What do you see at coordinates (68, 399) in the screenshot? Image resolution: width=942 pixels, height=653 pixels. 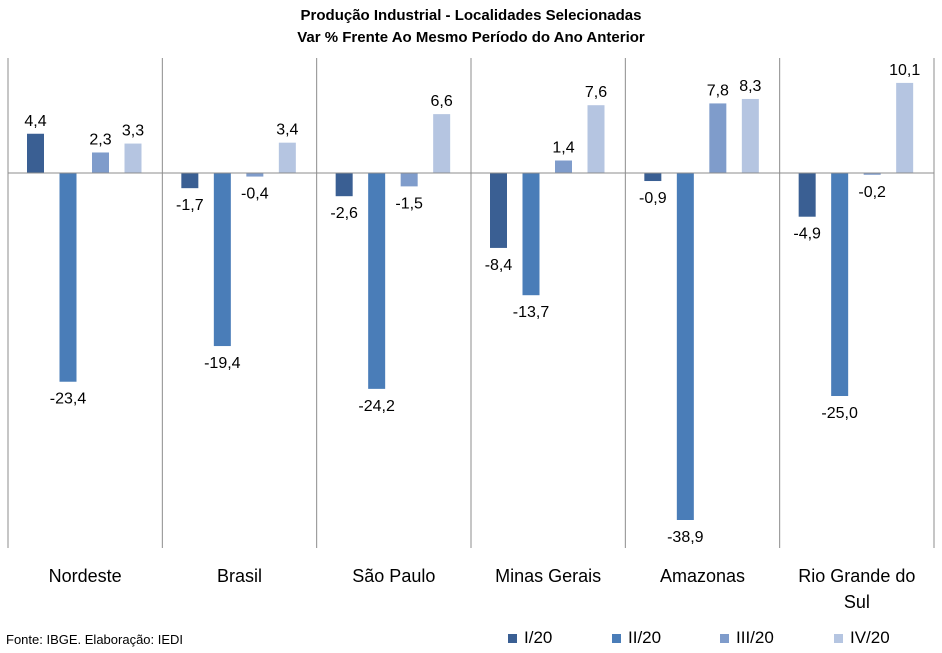 I see `data-label: -23,4` at bounding box center [68, 399].